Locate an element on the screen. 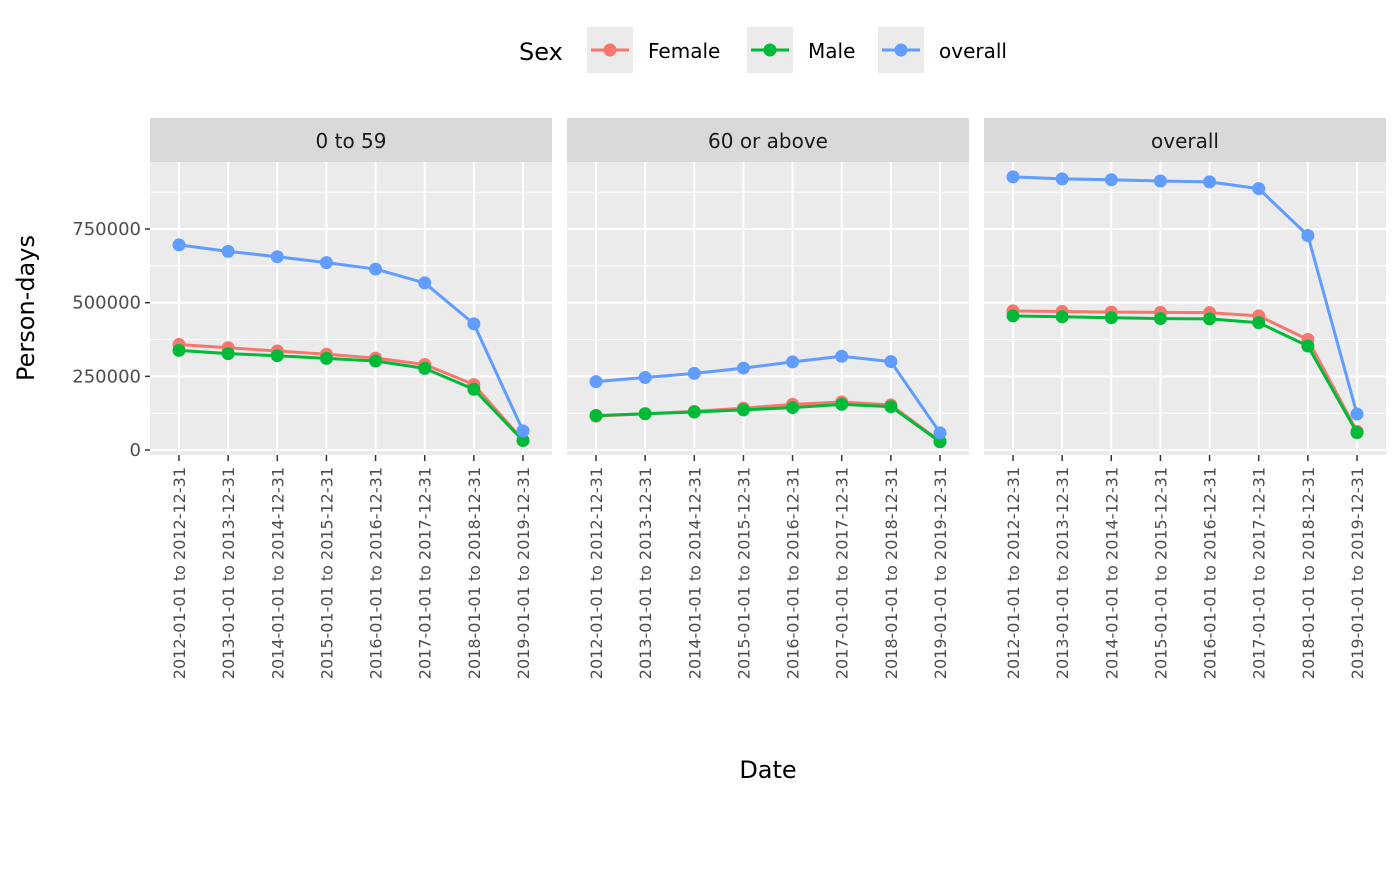 This screenshot has height=869, width=1400. y-tick-label: 250000 is located at coordinates (106, 376).